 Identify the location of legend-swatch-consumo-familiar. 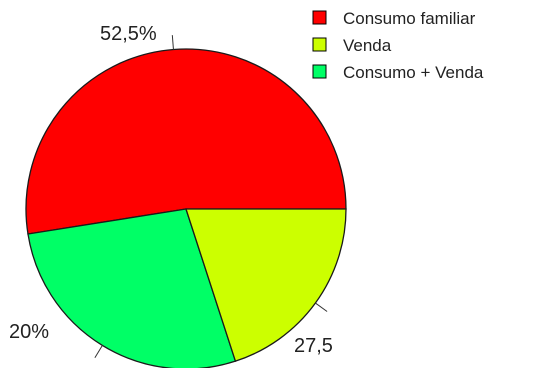
(319, 17).